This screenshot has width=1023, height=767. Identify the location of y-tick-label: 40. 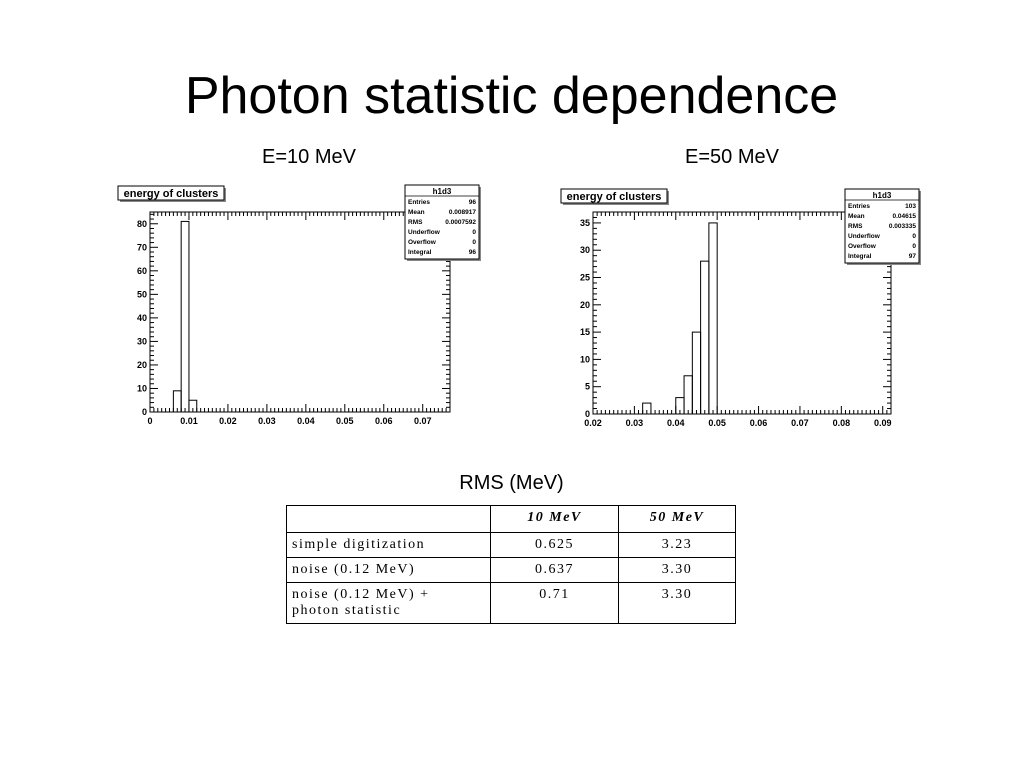
(142, 318).